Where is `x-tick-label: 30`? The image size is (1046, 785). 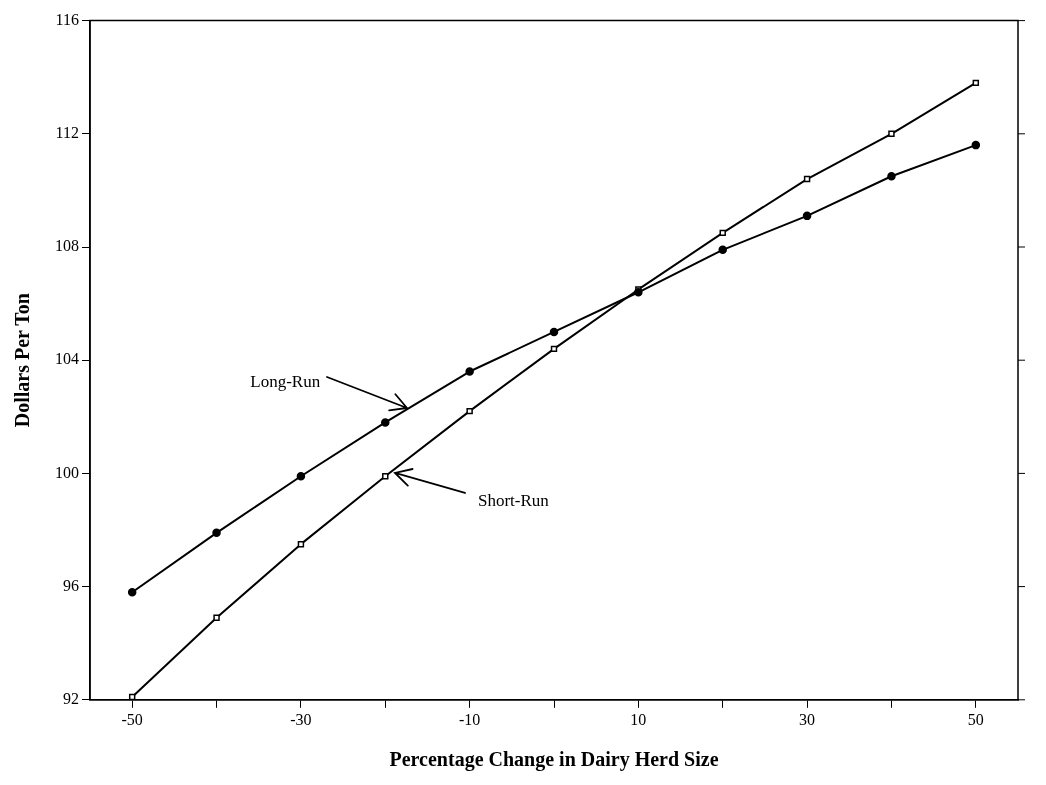
x-tick-label: 30 is located at coordinates (807, 719).